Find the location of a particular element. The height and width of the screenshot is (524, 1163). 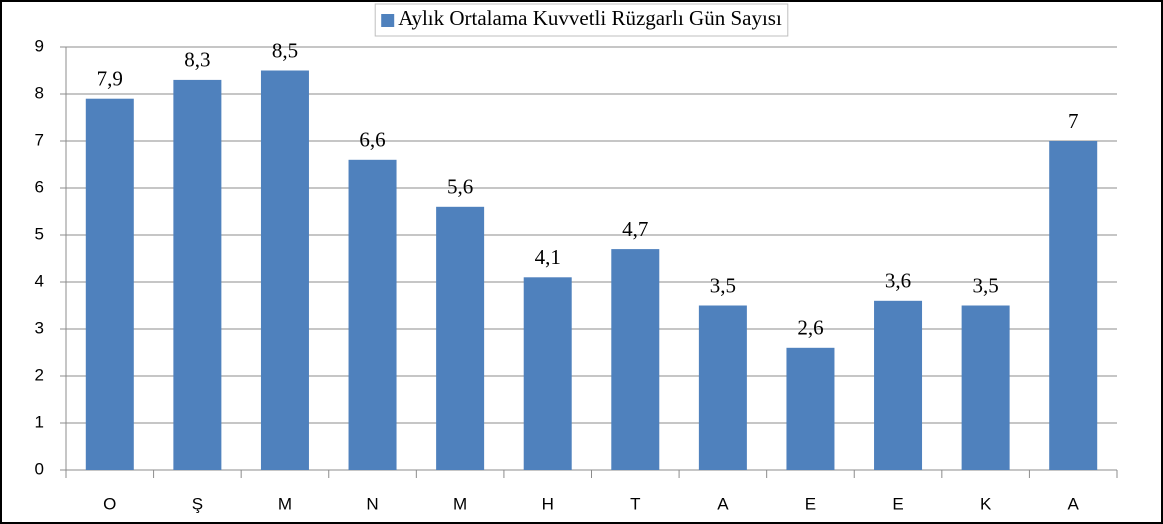

y-tick-label: 3 is located at coordinates (39, 327).